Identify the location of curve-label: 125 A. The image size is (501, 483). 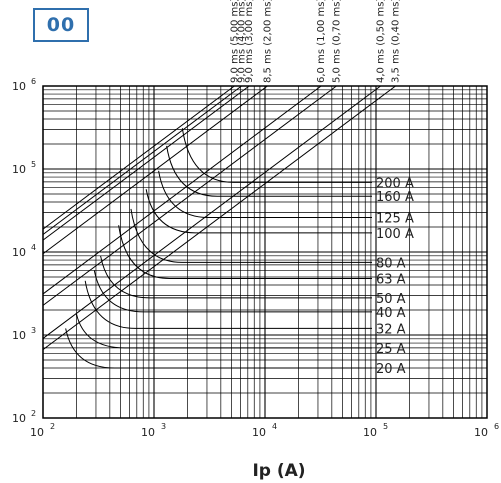
(395, 219).